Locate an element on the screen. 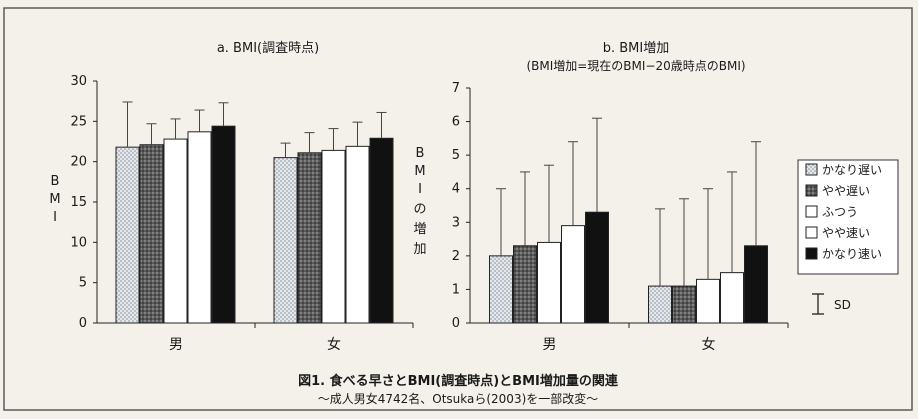 The width and height of the screenshot is (918, 419). legend-label: やや遅い is located at coordinates (846, 191).